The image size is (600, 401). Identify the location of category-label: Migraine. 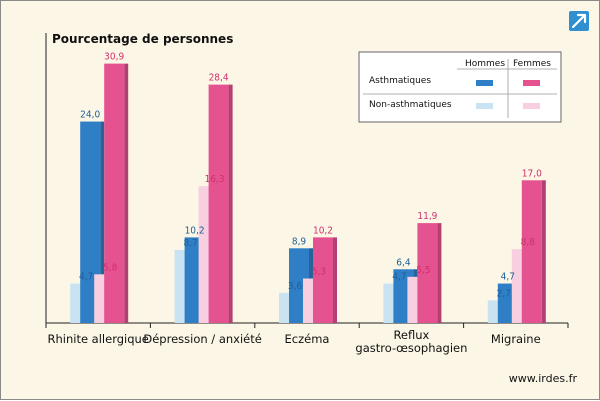
(516, 339).